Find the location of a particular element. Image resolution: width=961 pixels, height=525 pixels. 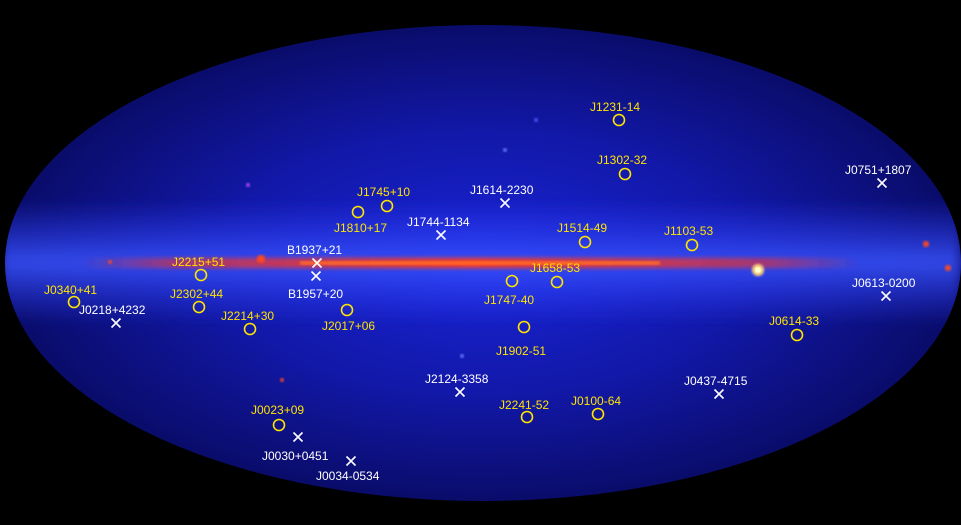

pulsar-marker: J0613-0200 is located at coordinates (884, 289).